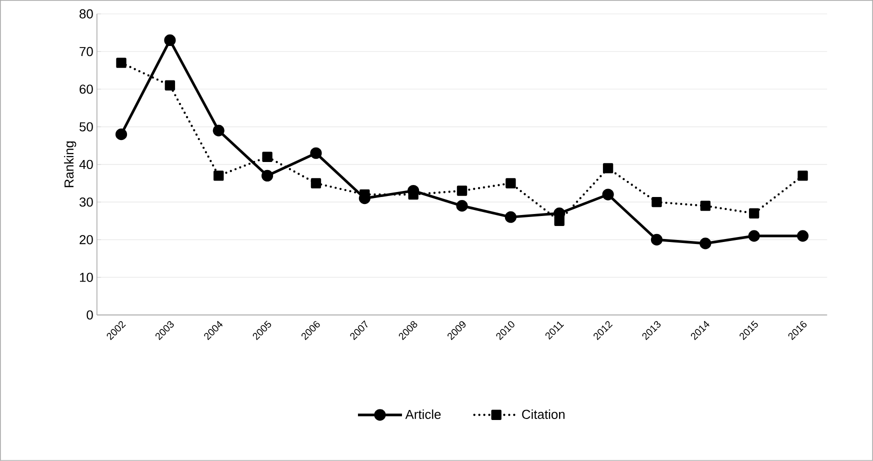 The image size is (873, 461). What do you see at coordinates (86, 127) in the screenshot?
I see `y-tick-label: 50` at bounding box center [86, 127].